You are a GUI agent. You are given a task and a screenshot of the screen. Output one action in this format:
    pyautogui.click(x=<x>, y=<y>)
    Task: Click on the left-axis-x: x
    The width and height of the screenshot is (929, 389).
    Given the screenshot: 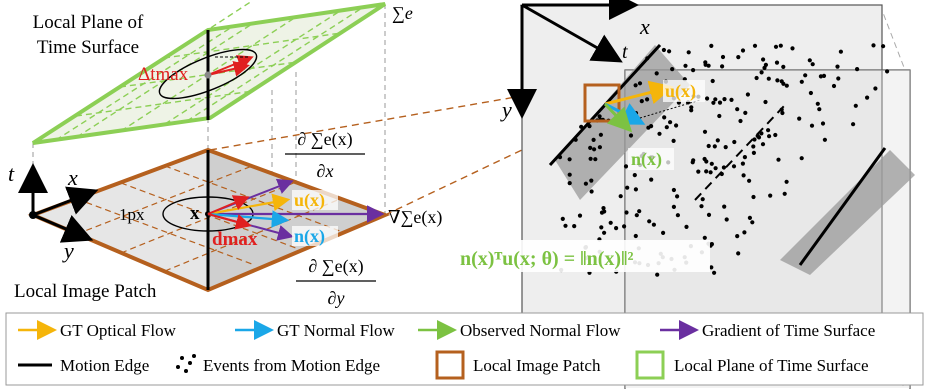 What is the action you would take?
    pyautogui.click(x=72, y=177)
    